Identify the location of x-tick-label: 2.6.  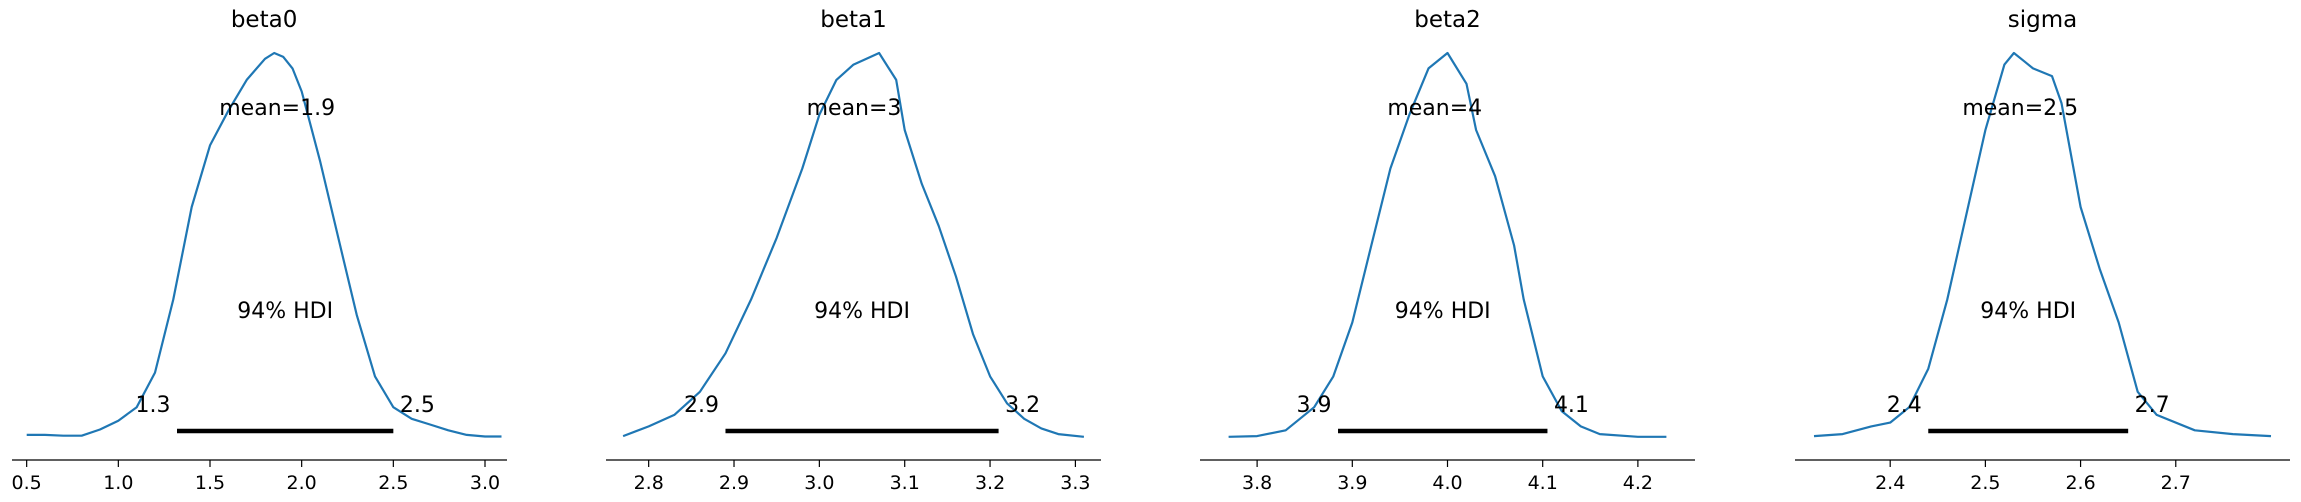
(2080, 483).